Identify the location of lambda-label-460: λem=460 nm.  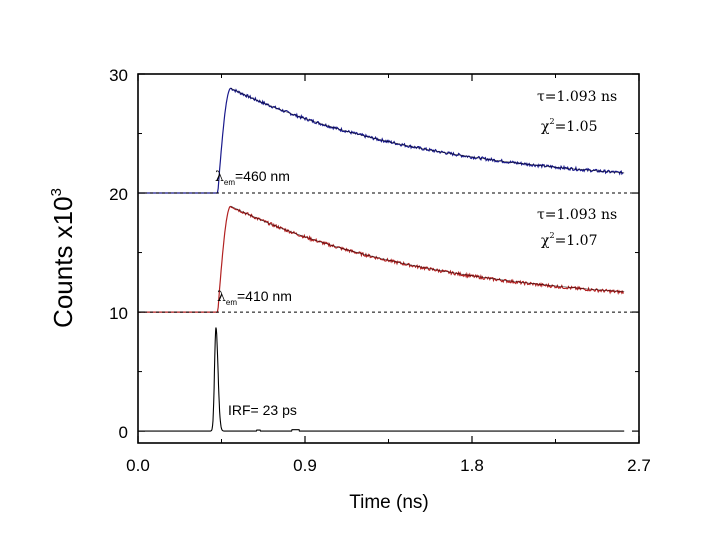
(252, 177).